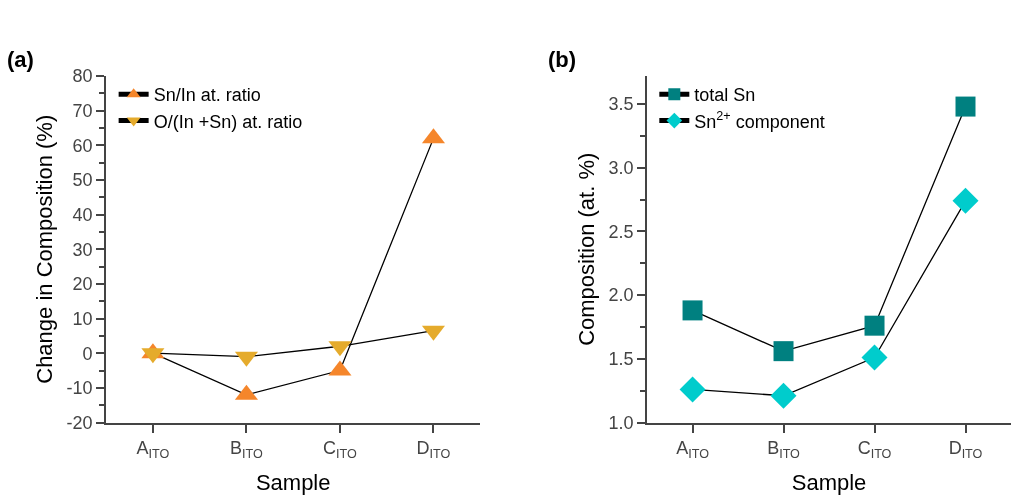 The width and height of the screenshot is (1011, 500). What do you see at coordinates (621, 231) in the screenshot?
I see `y-tick-label: 2.5` at bounding box center [621, 231].